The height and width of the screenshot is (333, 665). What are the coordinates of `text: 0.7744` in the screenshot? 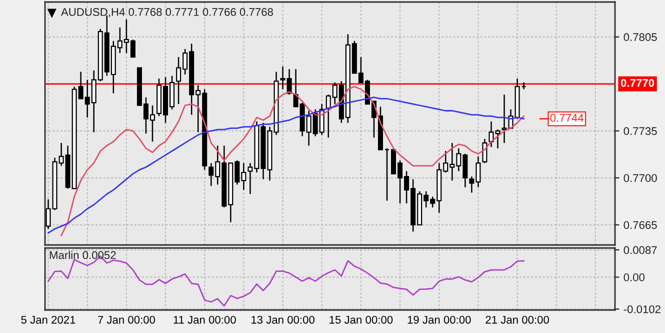 It's located at (567, 118).